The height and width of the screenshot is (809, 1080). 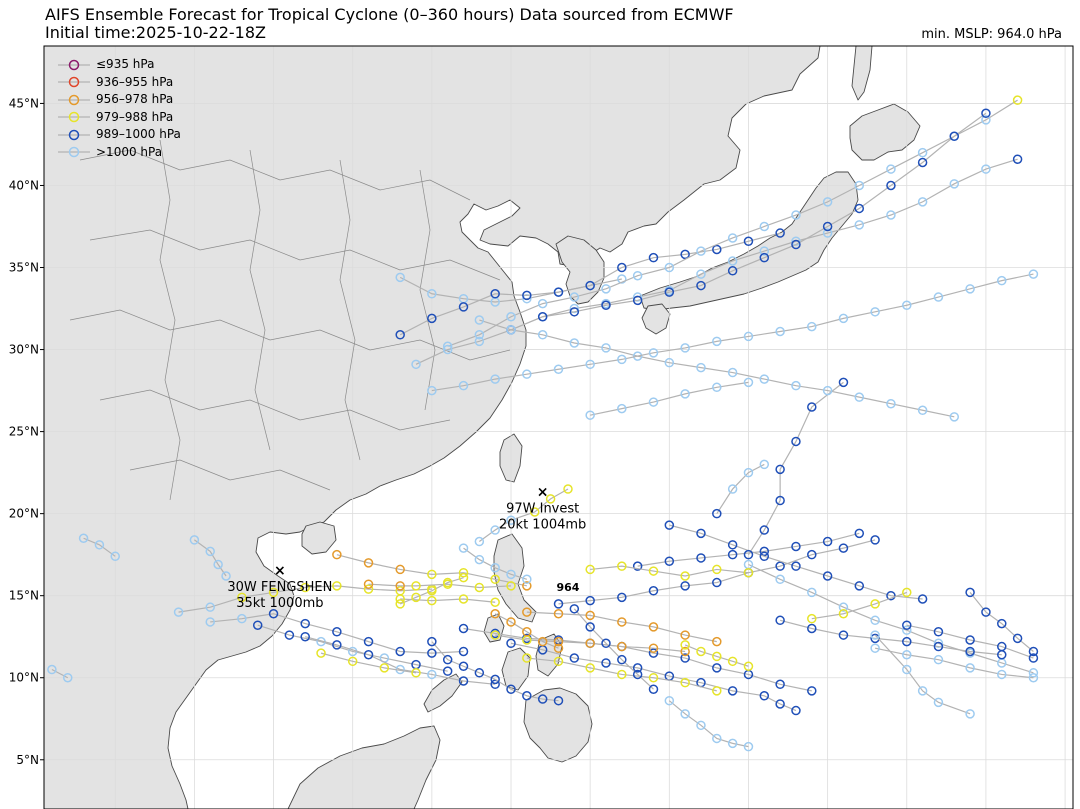 What do you see at coordinates (543, 492) in the screenshot?
I see `storm-center-marker: ×` at bounding box center [543, 492].